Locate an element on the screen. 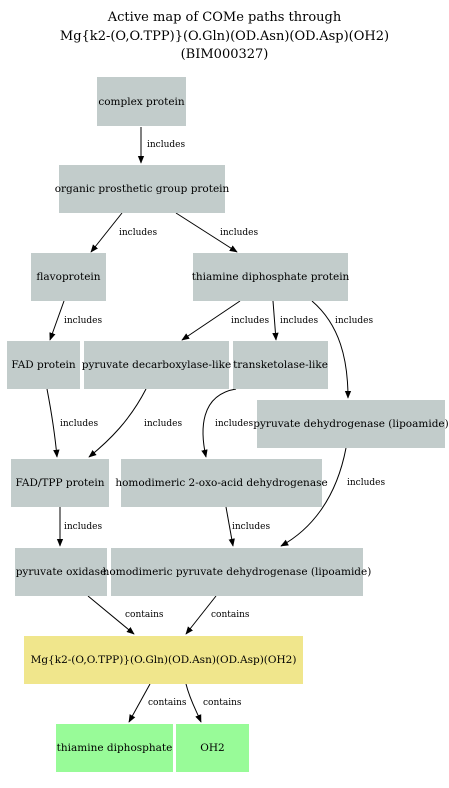 The image size is (449, 788). edge-mg-to-thiamine-diphosphate is located at coordinates (139, 703).